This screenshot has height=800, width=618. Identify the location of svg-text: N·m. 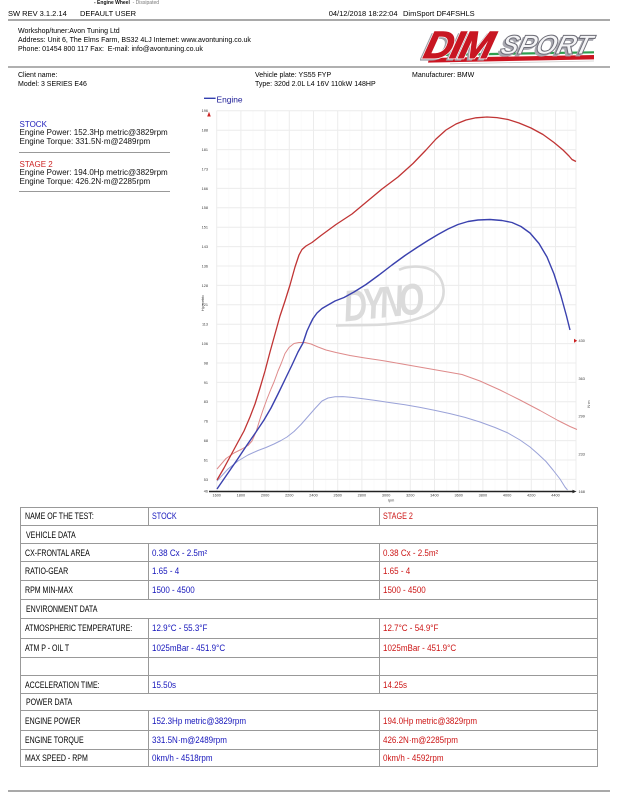
(589, 403).